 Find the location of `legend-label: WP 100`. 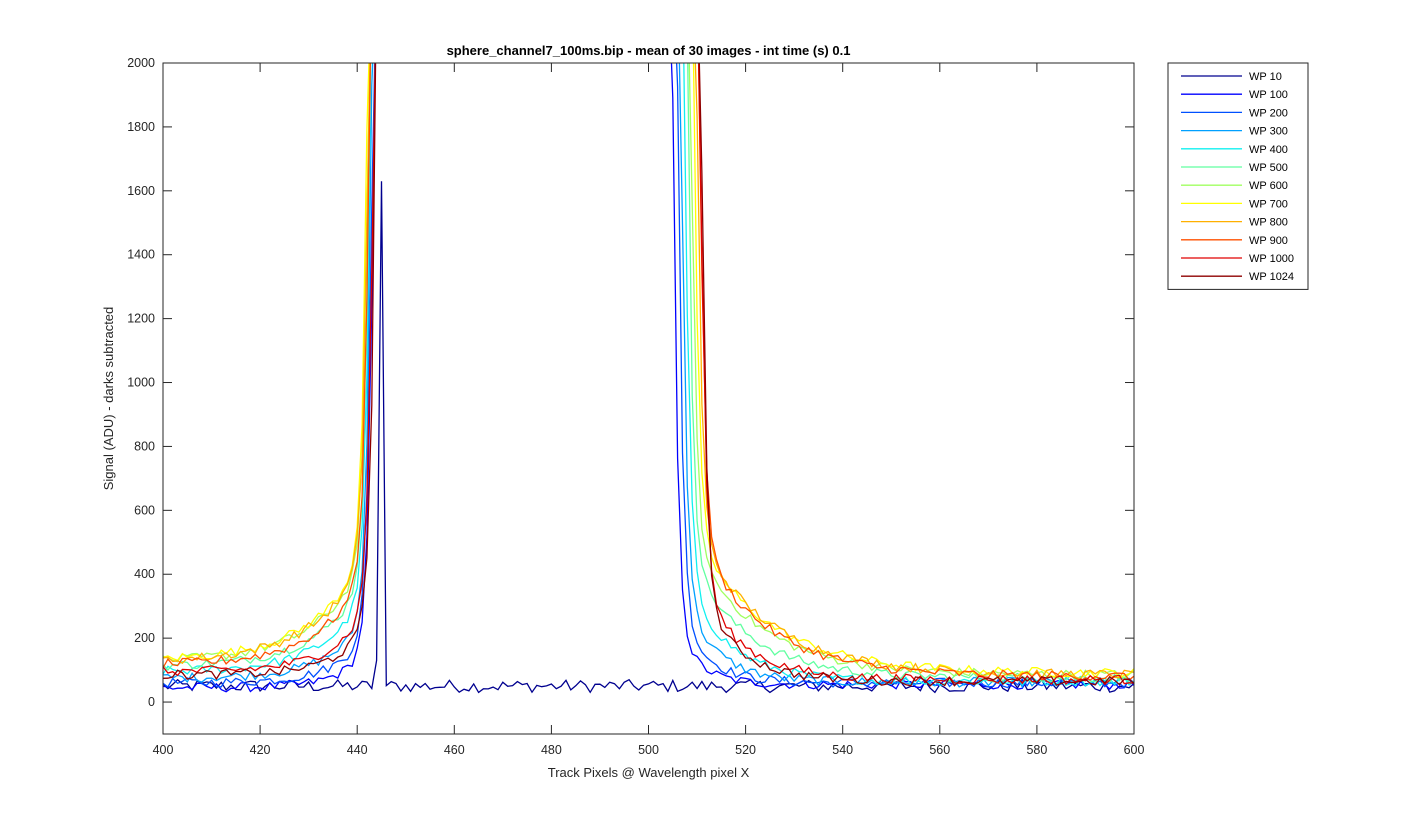

legend-label: WP 100 is located at coordinates (1268, 95).